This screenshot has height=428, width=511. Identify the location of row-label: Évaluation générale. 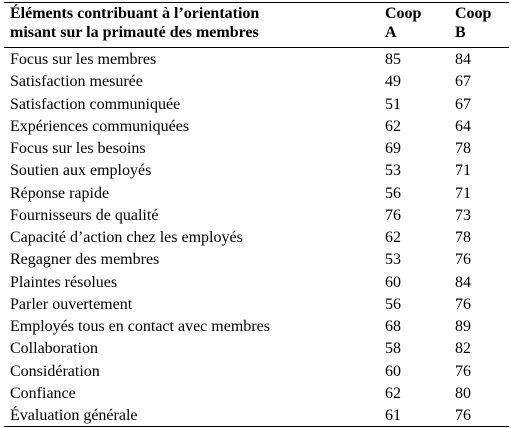
(74, 415).